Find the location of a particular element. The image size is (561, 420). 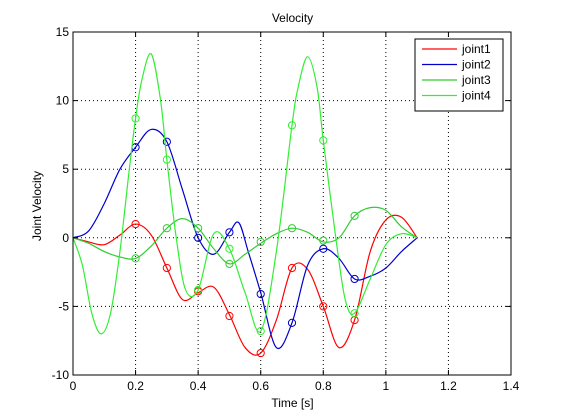

y-tick-label: -5 is located at coordinates (63, 306).